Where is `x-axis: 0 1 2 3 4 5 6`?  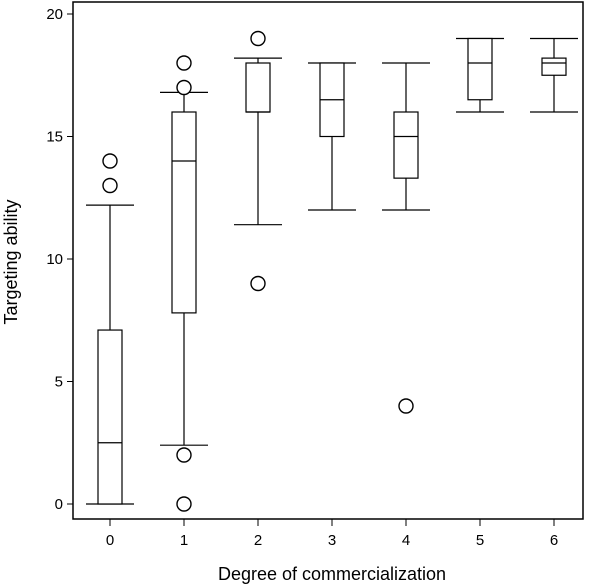
x-axis: 0 1 2 3 4 5 6 is located at coordinates (332, 534).